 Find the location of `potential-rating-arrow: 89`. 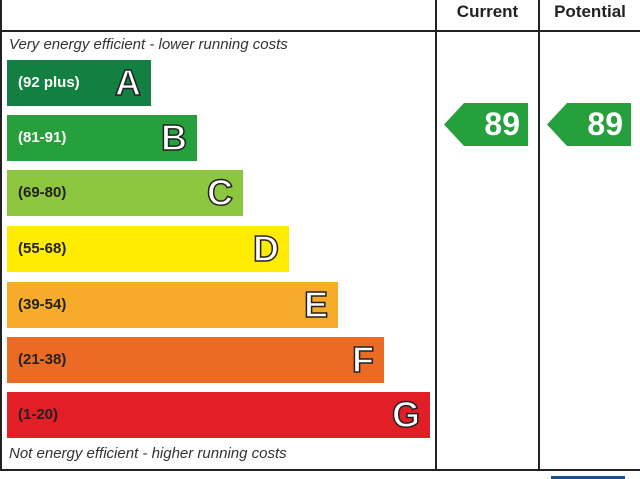

potential-rating-arrow: 89 is located at coordinates (589, 124).